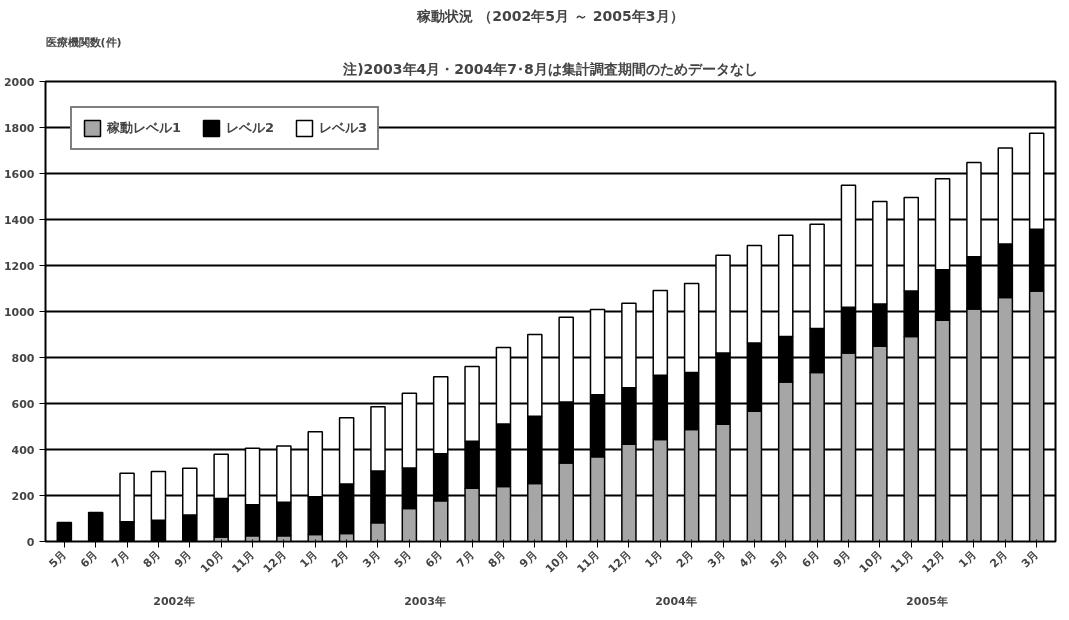  What do you see at coordinates (23, 496) in the screenshot?
I see `y-tick-label: 200` at bounding box center [23, 496].